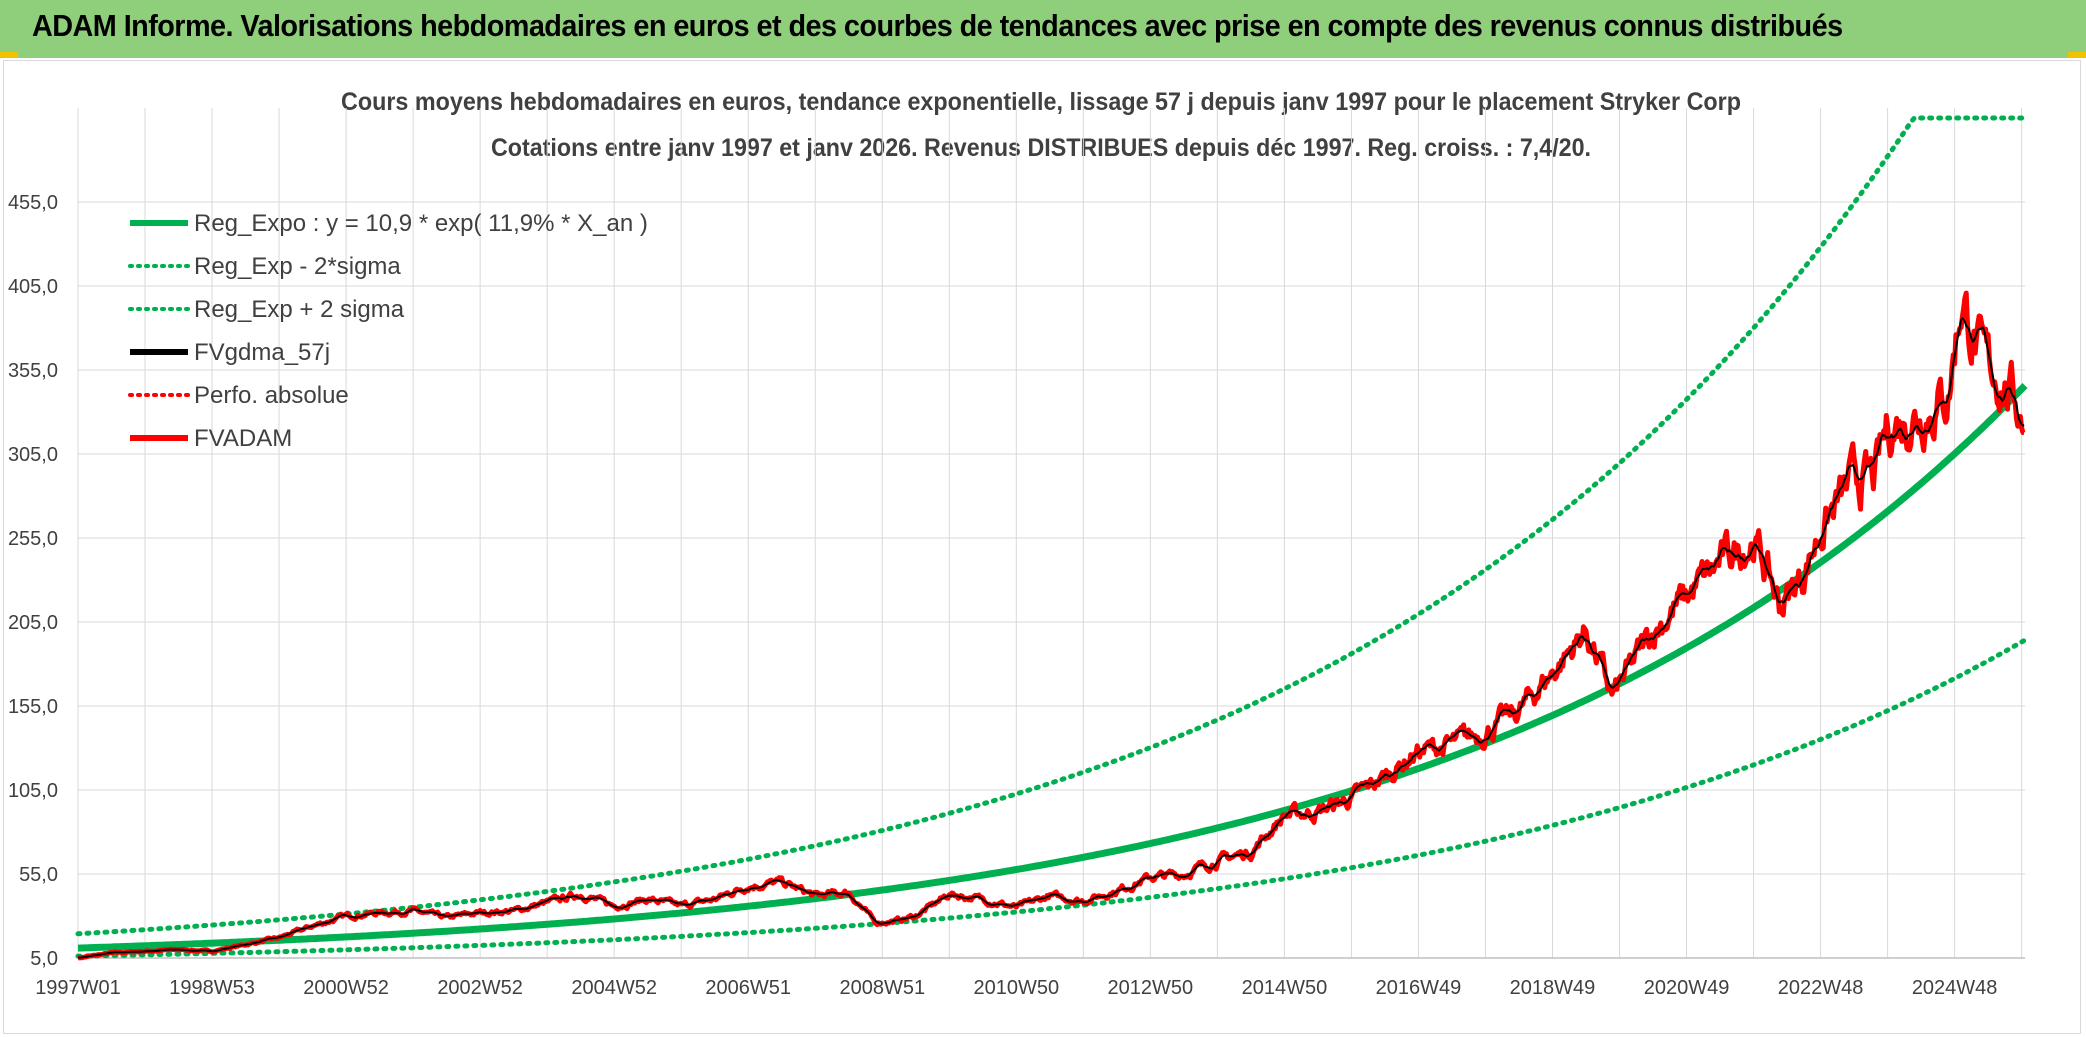 The height and width of the screenshot is (1037, 2086). Describe the element at coordinates (1821, 988) in the screenshot. I see `x-tick-label: 2022W48` at that location.